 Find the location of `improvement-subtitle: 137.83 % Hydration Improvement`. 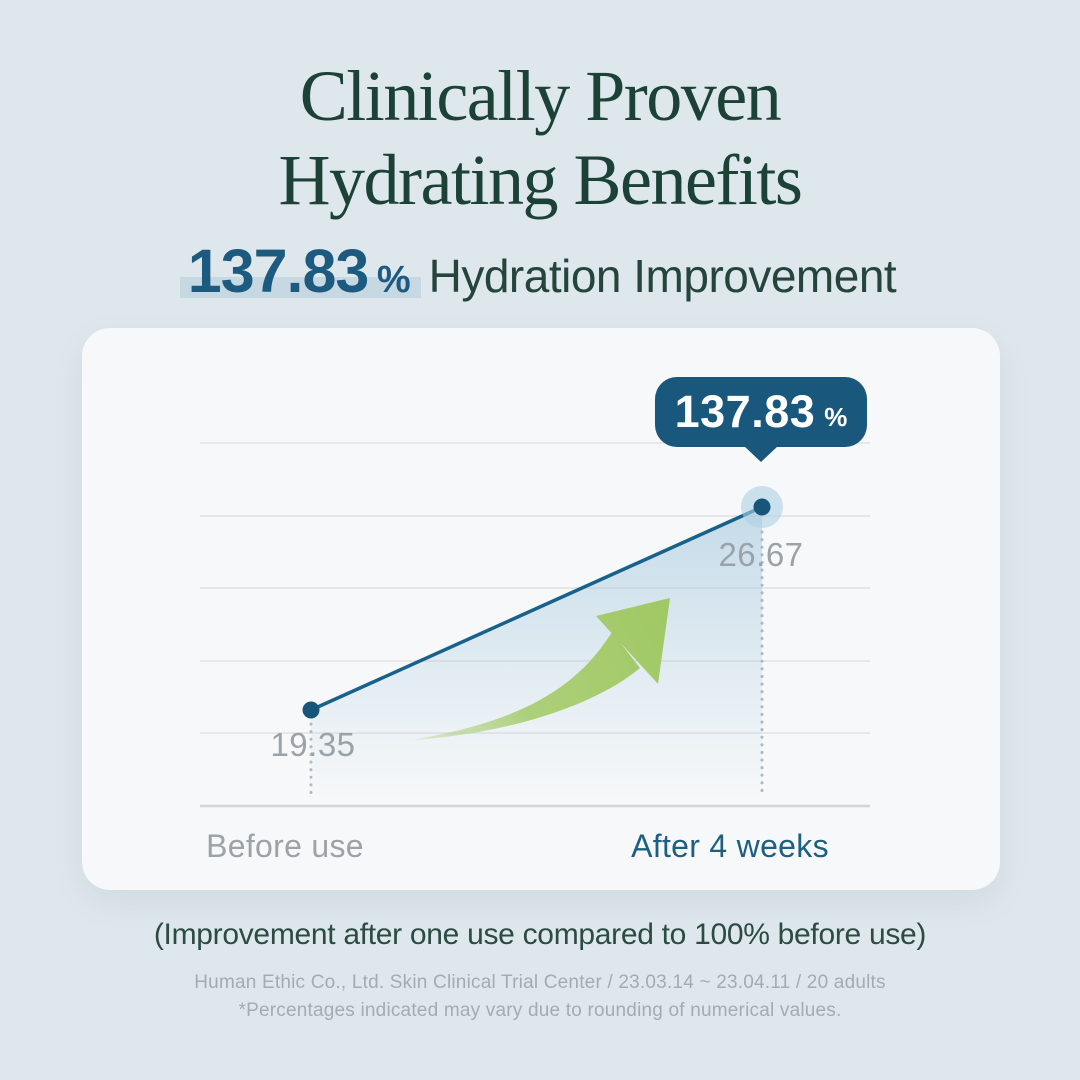

improvement-subtitle: 137.83 % Hydration Improvement is located at coordinates (540, 271).